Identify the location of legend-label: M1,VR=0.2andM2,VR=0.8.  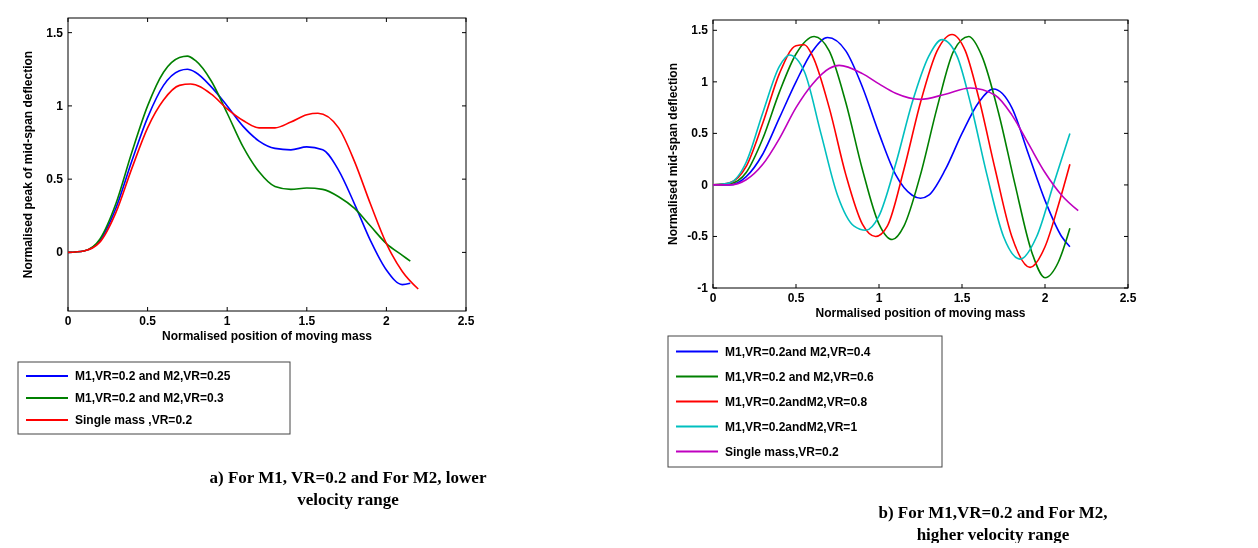
(796, 401).